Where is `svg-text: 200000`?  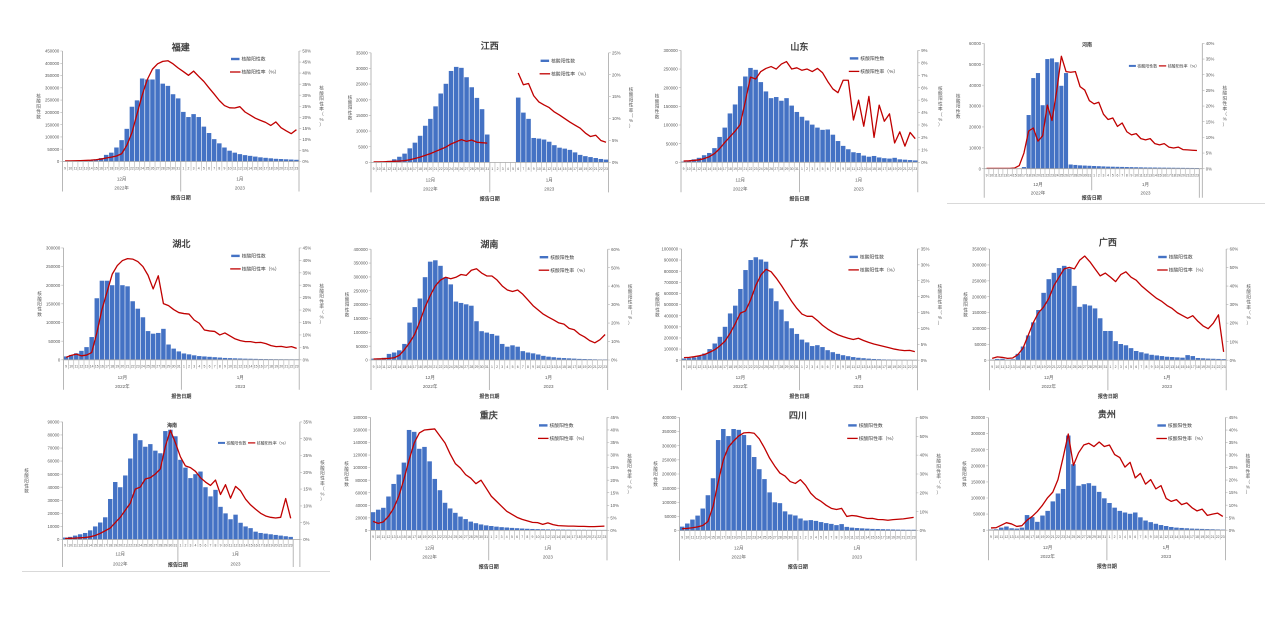 svg-text: 200000 is located at coordinates (360, 304).